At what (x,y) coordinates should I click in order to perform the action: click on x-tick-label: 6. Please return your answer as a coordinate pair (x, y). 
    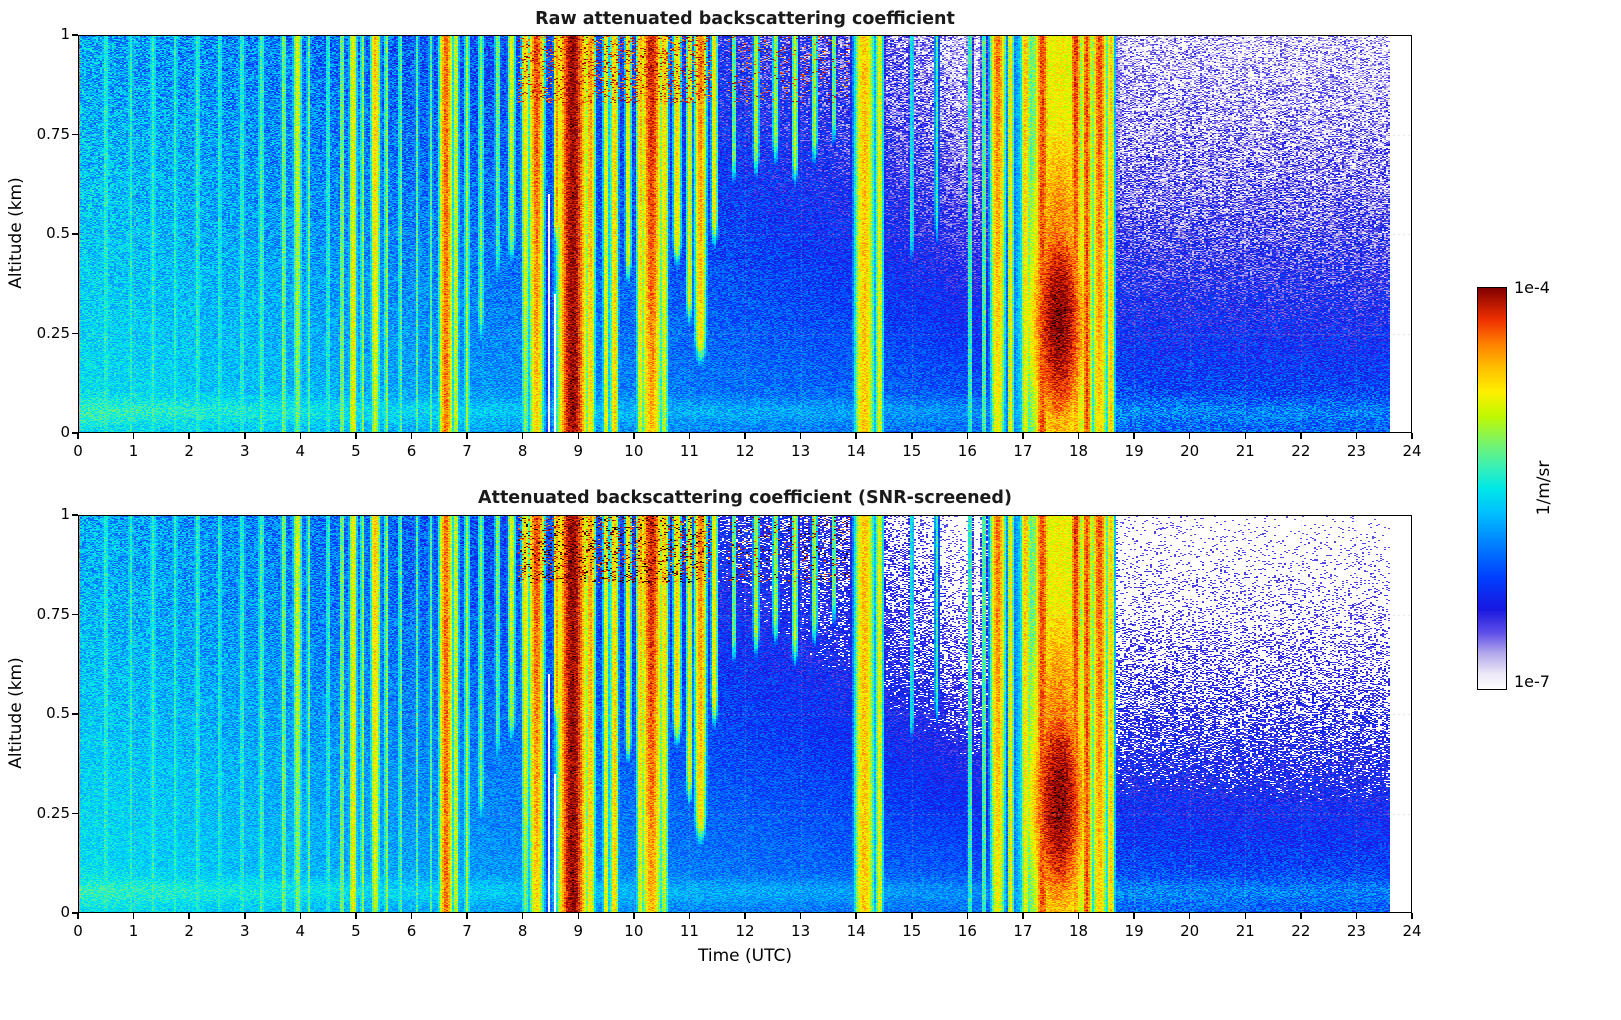
    Looking at the image, I should click on (411, 931).